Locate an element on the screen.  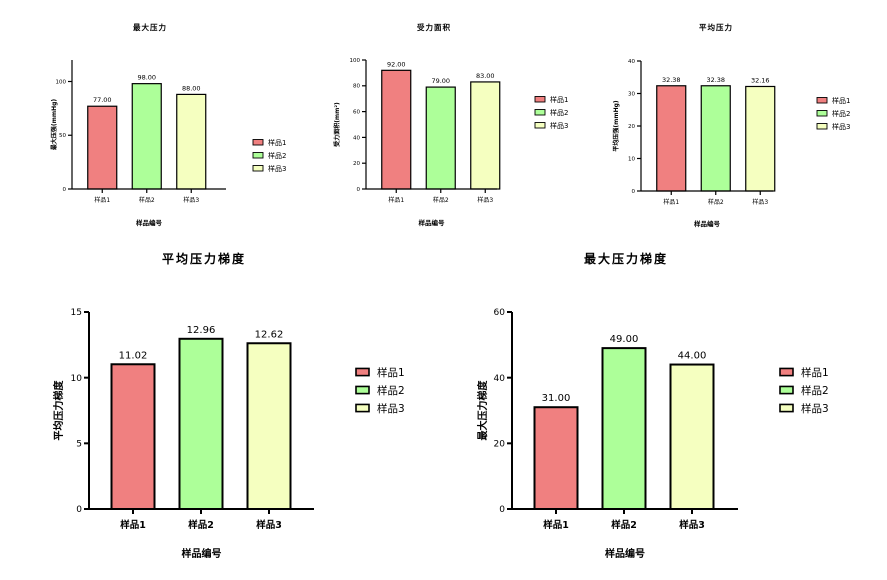
y-tick-label: 30 is located at coordinates (631, 94).